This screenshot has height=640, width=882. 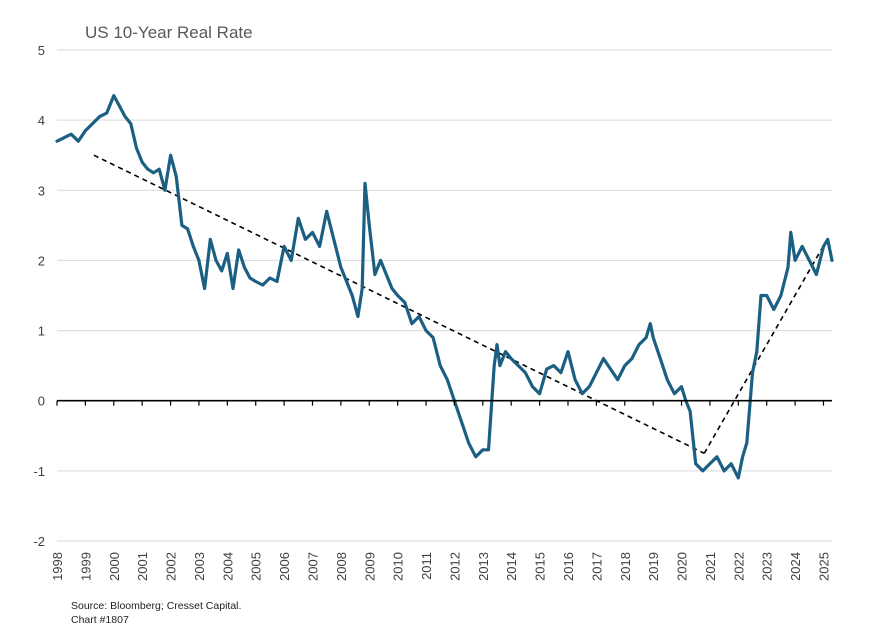 What do you see at coordinates (41, 120) in the screenshot?
I see `y-tick-label: 4` at bounding box center [41, 120].